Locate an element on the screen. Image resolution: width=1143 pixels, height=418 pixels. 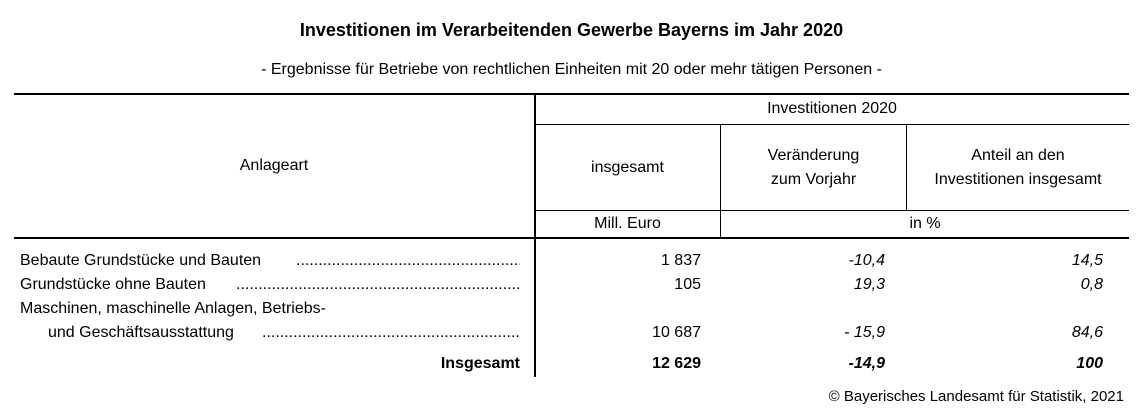
unit-percent: in % is located at coordinates (925, 223).